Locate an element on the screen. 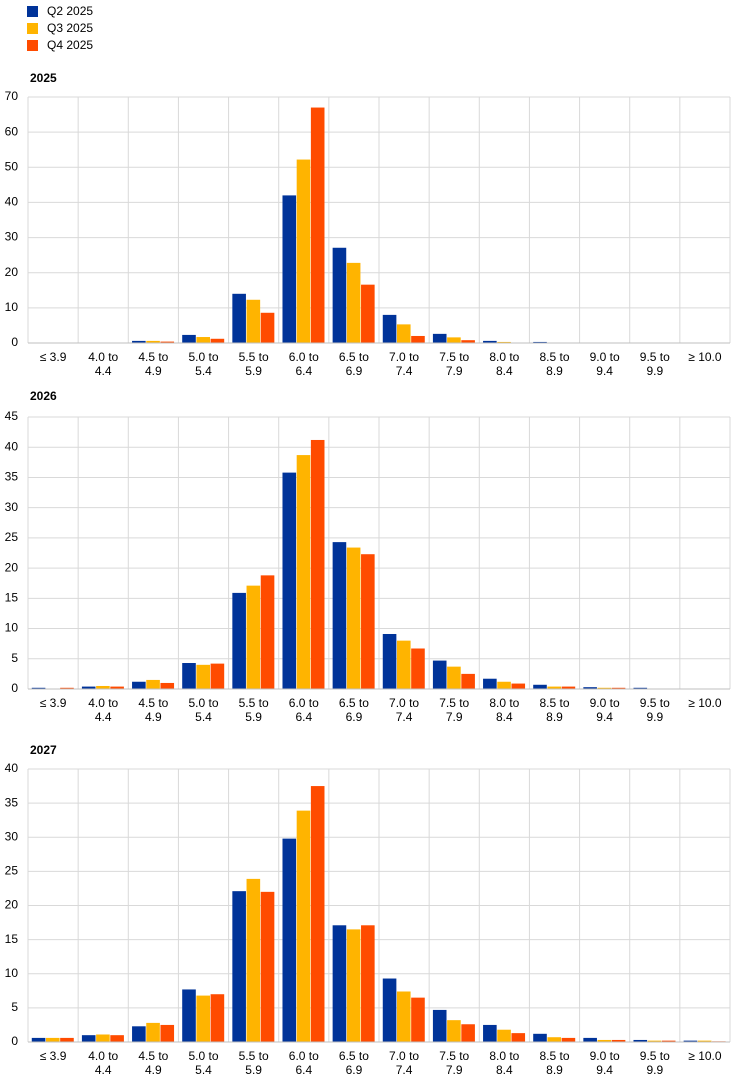  x-tick-label-line: 7.4 is located at coordinates (404, 1070).